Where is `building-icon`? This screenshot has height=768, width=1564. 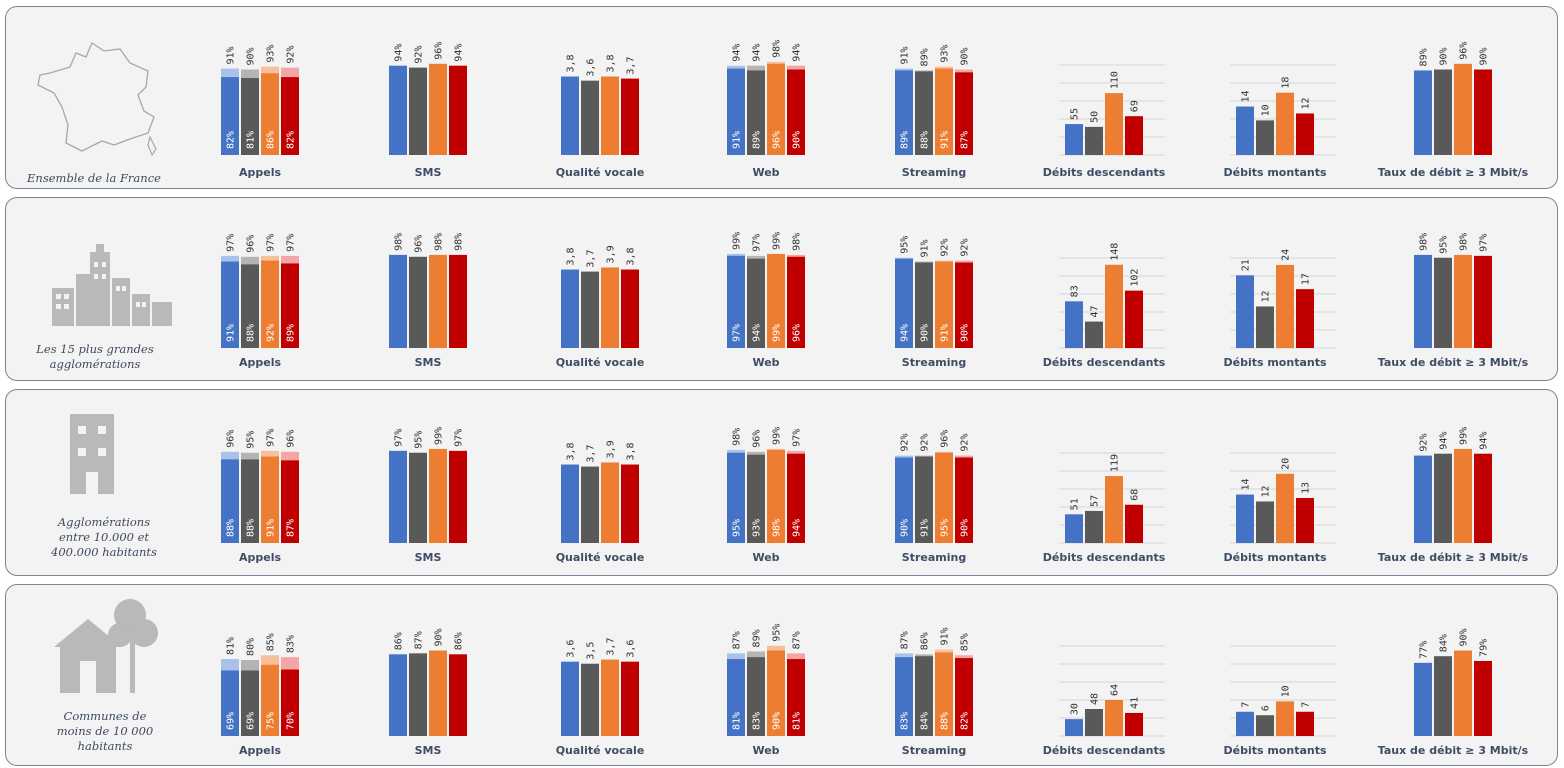
building-icon is located at coordinates (92, 454).